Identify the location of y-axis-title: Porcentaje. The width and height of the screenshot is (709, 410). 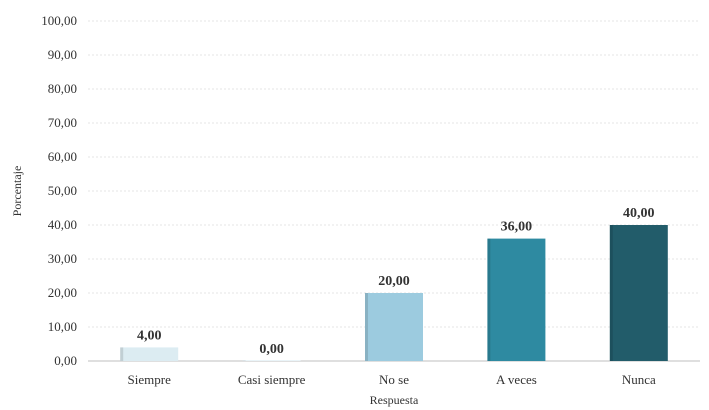
(17, 191).